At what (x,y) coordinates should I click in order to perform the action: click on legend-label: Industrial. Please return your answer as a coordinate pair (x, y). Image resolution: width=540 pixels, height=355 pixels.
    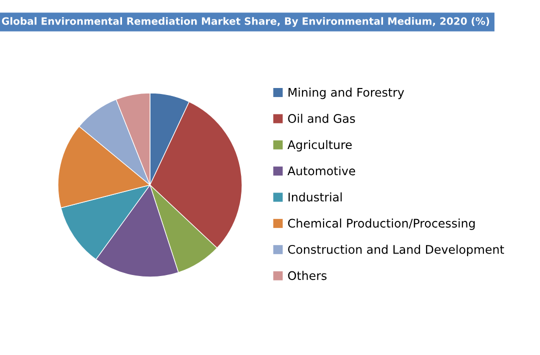
    Looking at the image, I should click on (315, 197).